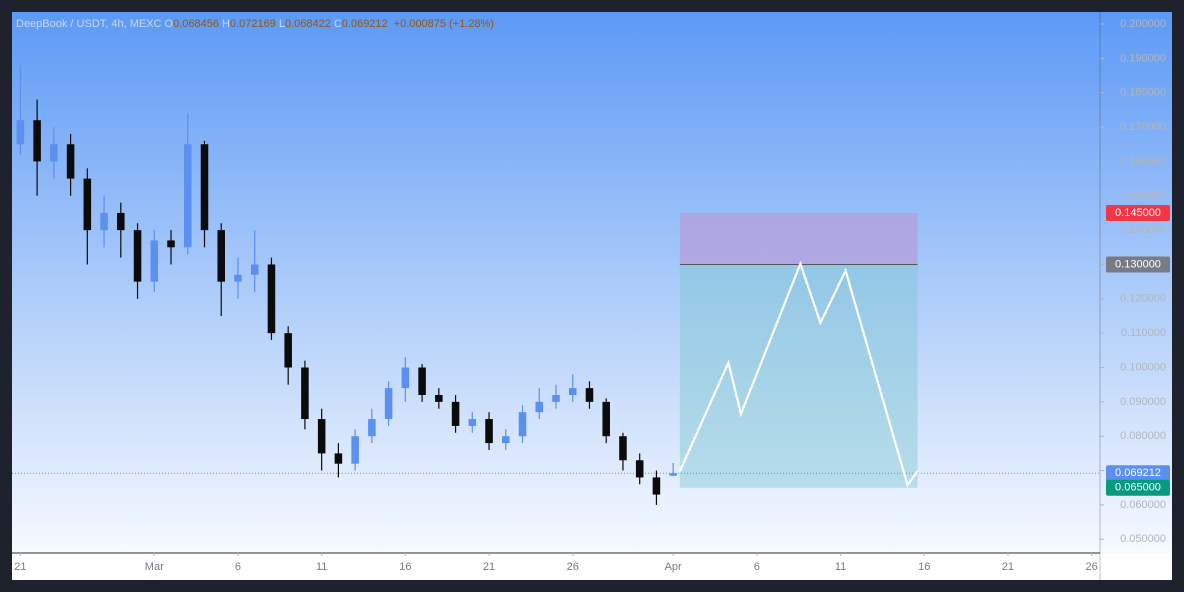 The height and width of the screenshot is (592, 1184). I want to click on price-label: 0.065000, so click(1138, 488).